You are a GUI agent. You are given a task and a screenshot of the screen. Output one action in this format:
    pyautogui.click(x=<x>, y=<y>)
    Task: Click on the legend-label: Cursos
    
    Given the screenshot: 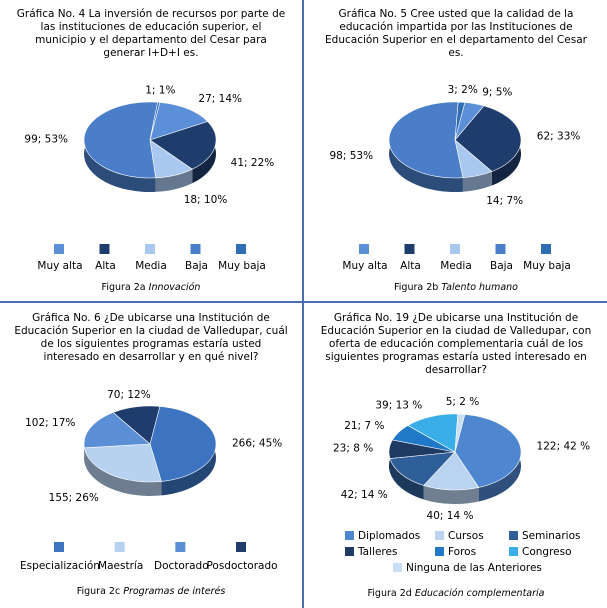 What is the action you would take?
    pyautogui.click(x=466, y=536)
    